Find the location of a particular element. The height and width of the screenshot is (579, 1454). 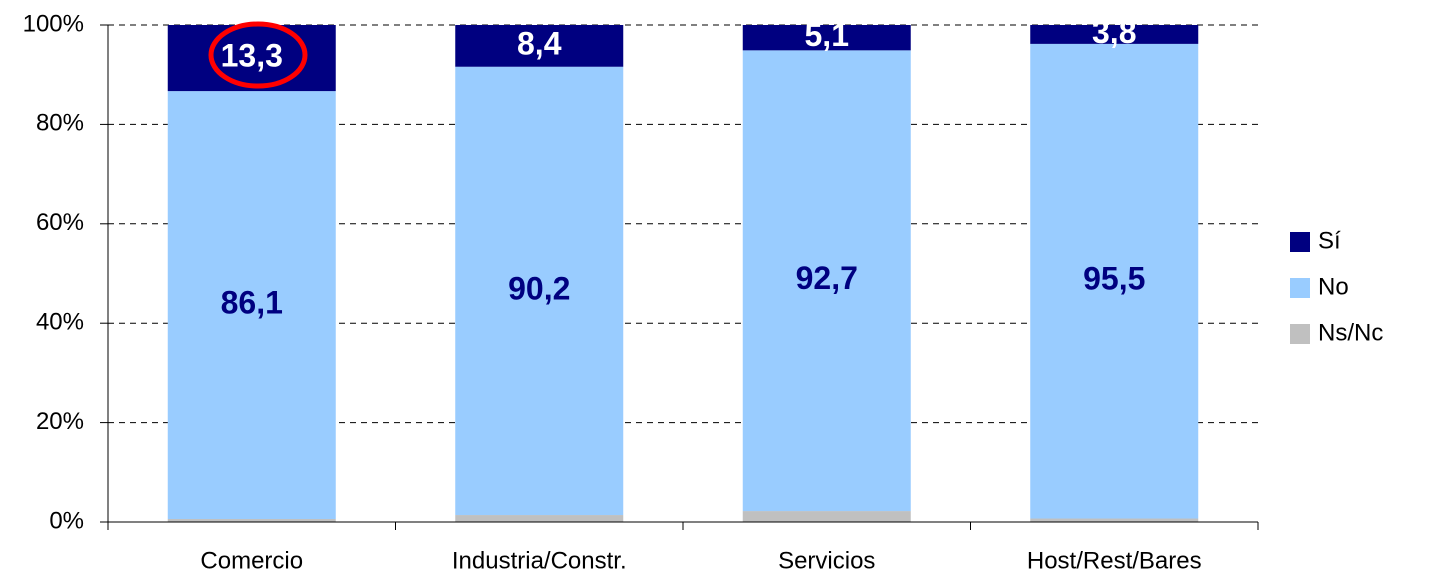

y-tick-label: 80% is located at coordinates (60, 123).